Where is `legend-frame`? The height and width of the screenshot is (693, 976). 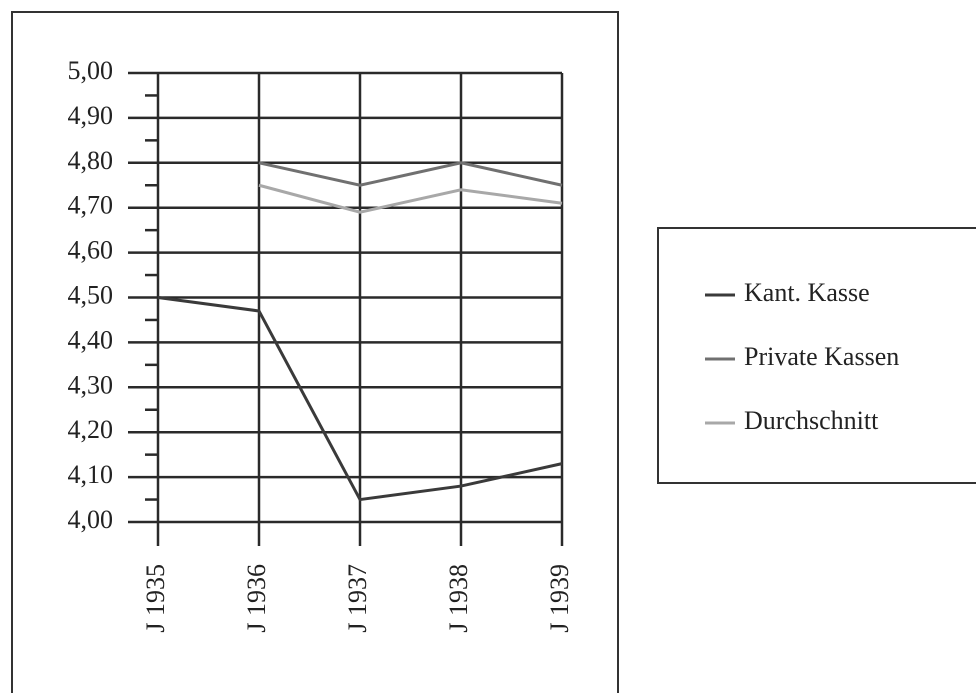
legend-frame is located at coordinates (816, 355).